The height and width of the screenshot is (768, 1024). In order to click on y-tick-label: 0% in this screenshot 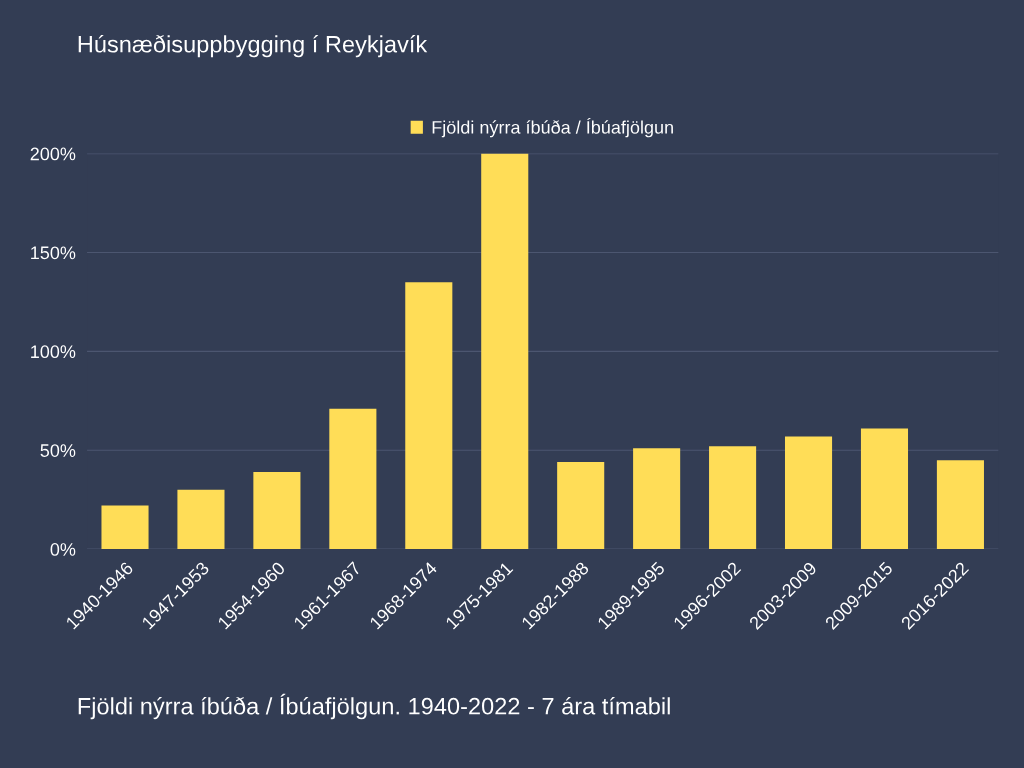, I will do `click(63, 549)`.